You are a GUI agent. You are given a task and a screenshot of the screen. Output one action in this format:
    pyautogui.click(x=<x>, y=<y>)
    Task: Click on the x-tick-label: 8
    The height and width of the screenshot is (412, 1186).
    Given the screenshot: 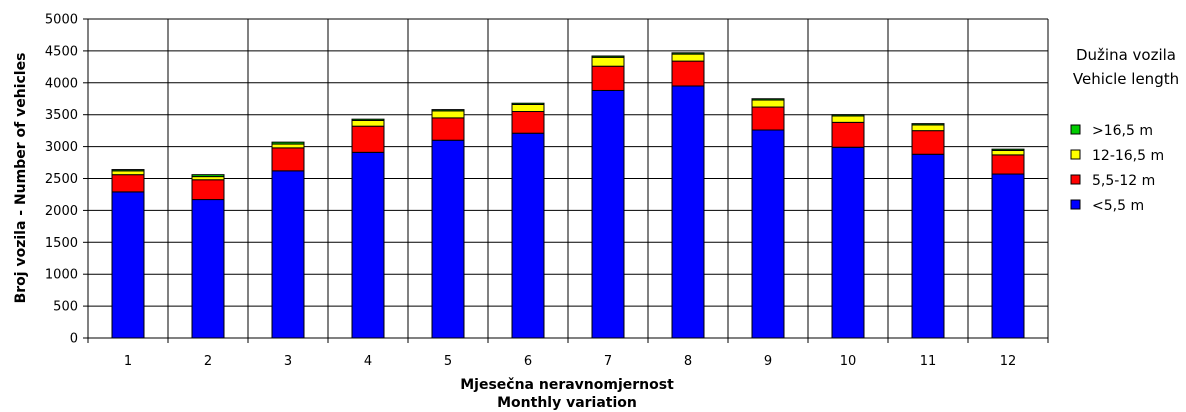 What is the action you would take?
    pyautogui.click(x=688, y=361)
    